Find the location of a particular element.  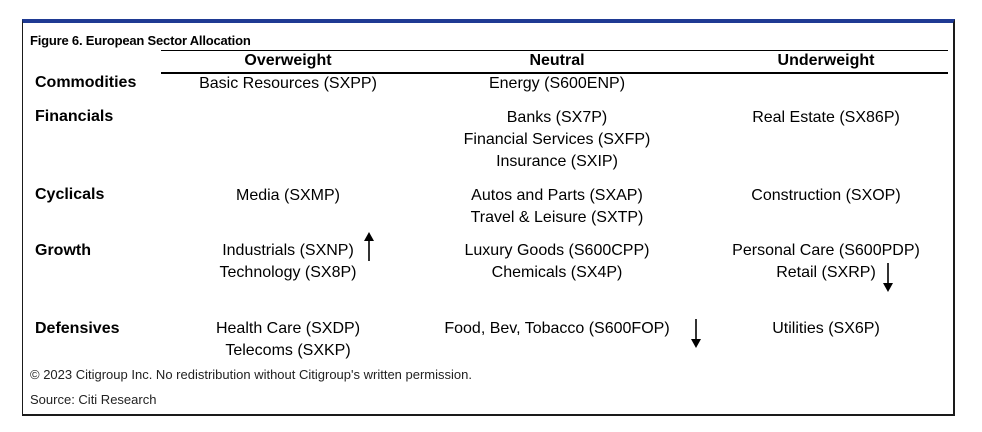

sector-item: Health Care (SXDP) is located at coordinates (288, 328).